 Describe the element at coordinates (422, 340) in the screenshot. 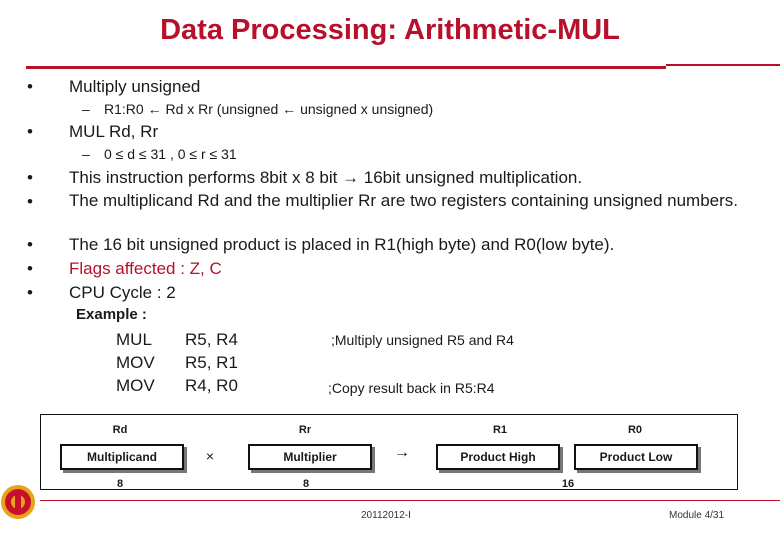

I see `code-comment: ;Multiply unsigned R5 and R4` at that location.